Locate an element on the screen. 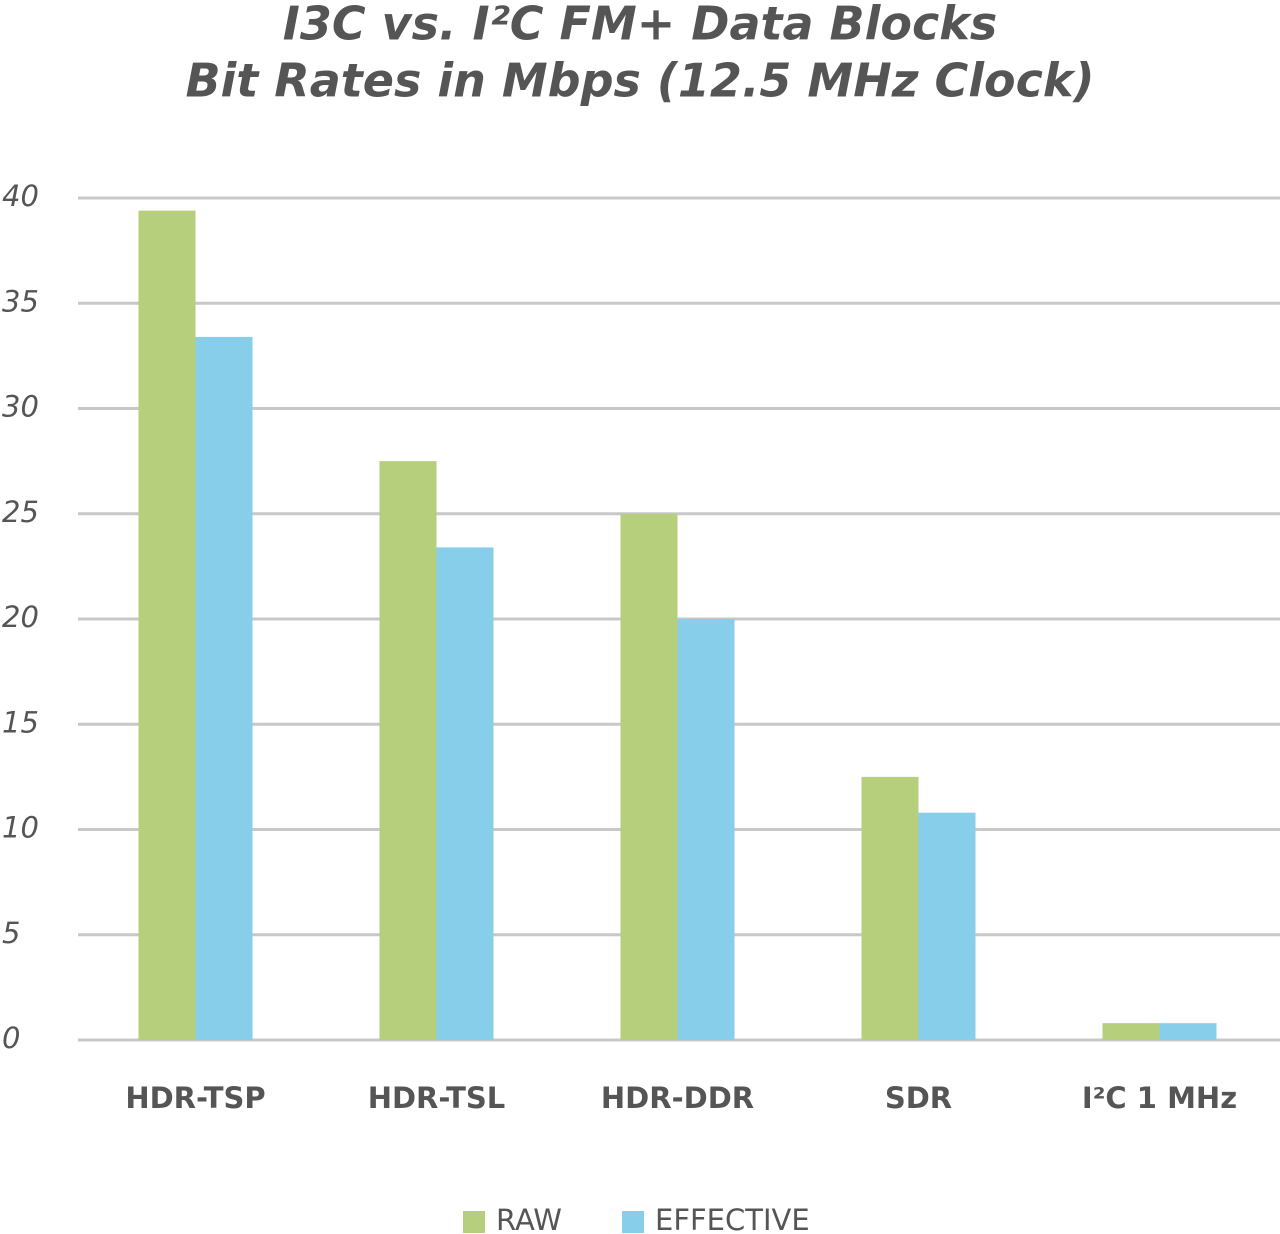 Image resolution: width=1280 pixels, height=1234 pixels. y-tick-label: 10 is located at coordinates (20, 828).